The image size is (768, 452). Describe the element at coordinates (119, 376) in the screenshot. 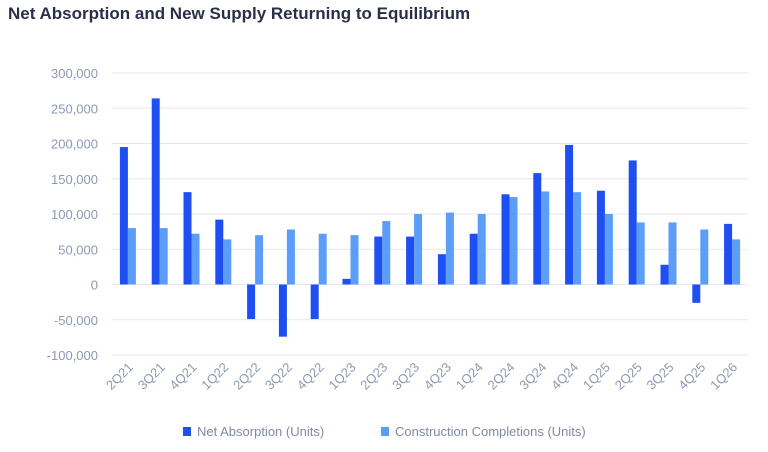

I see `x-tick-label: 2Q21` at that location.